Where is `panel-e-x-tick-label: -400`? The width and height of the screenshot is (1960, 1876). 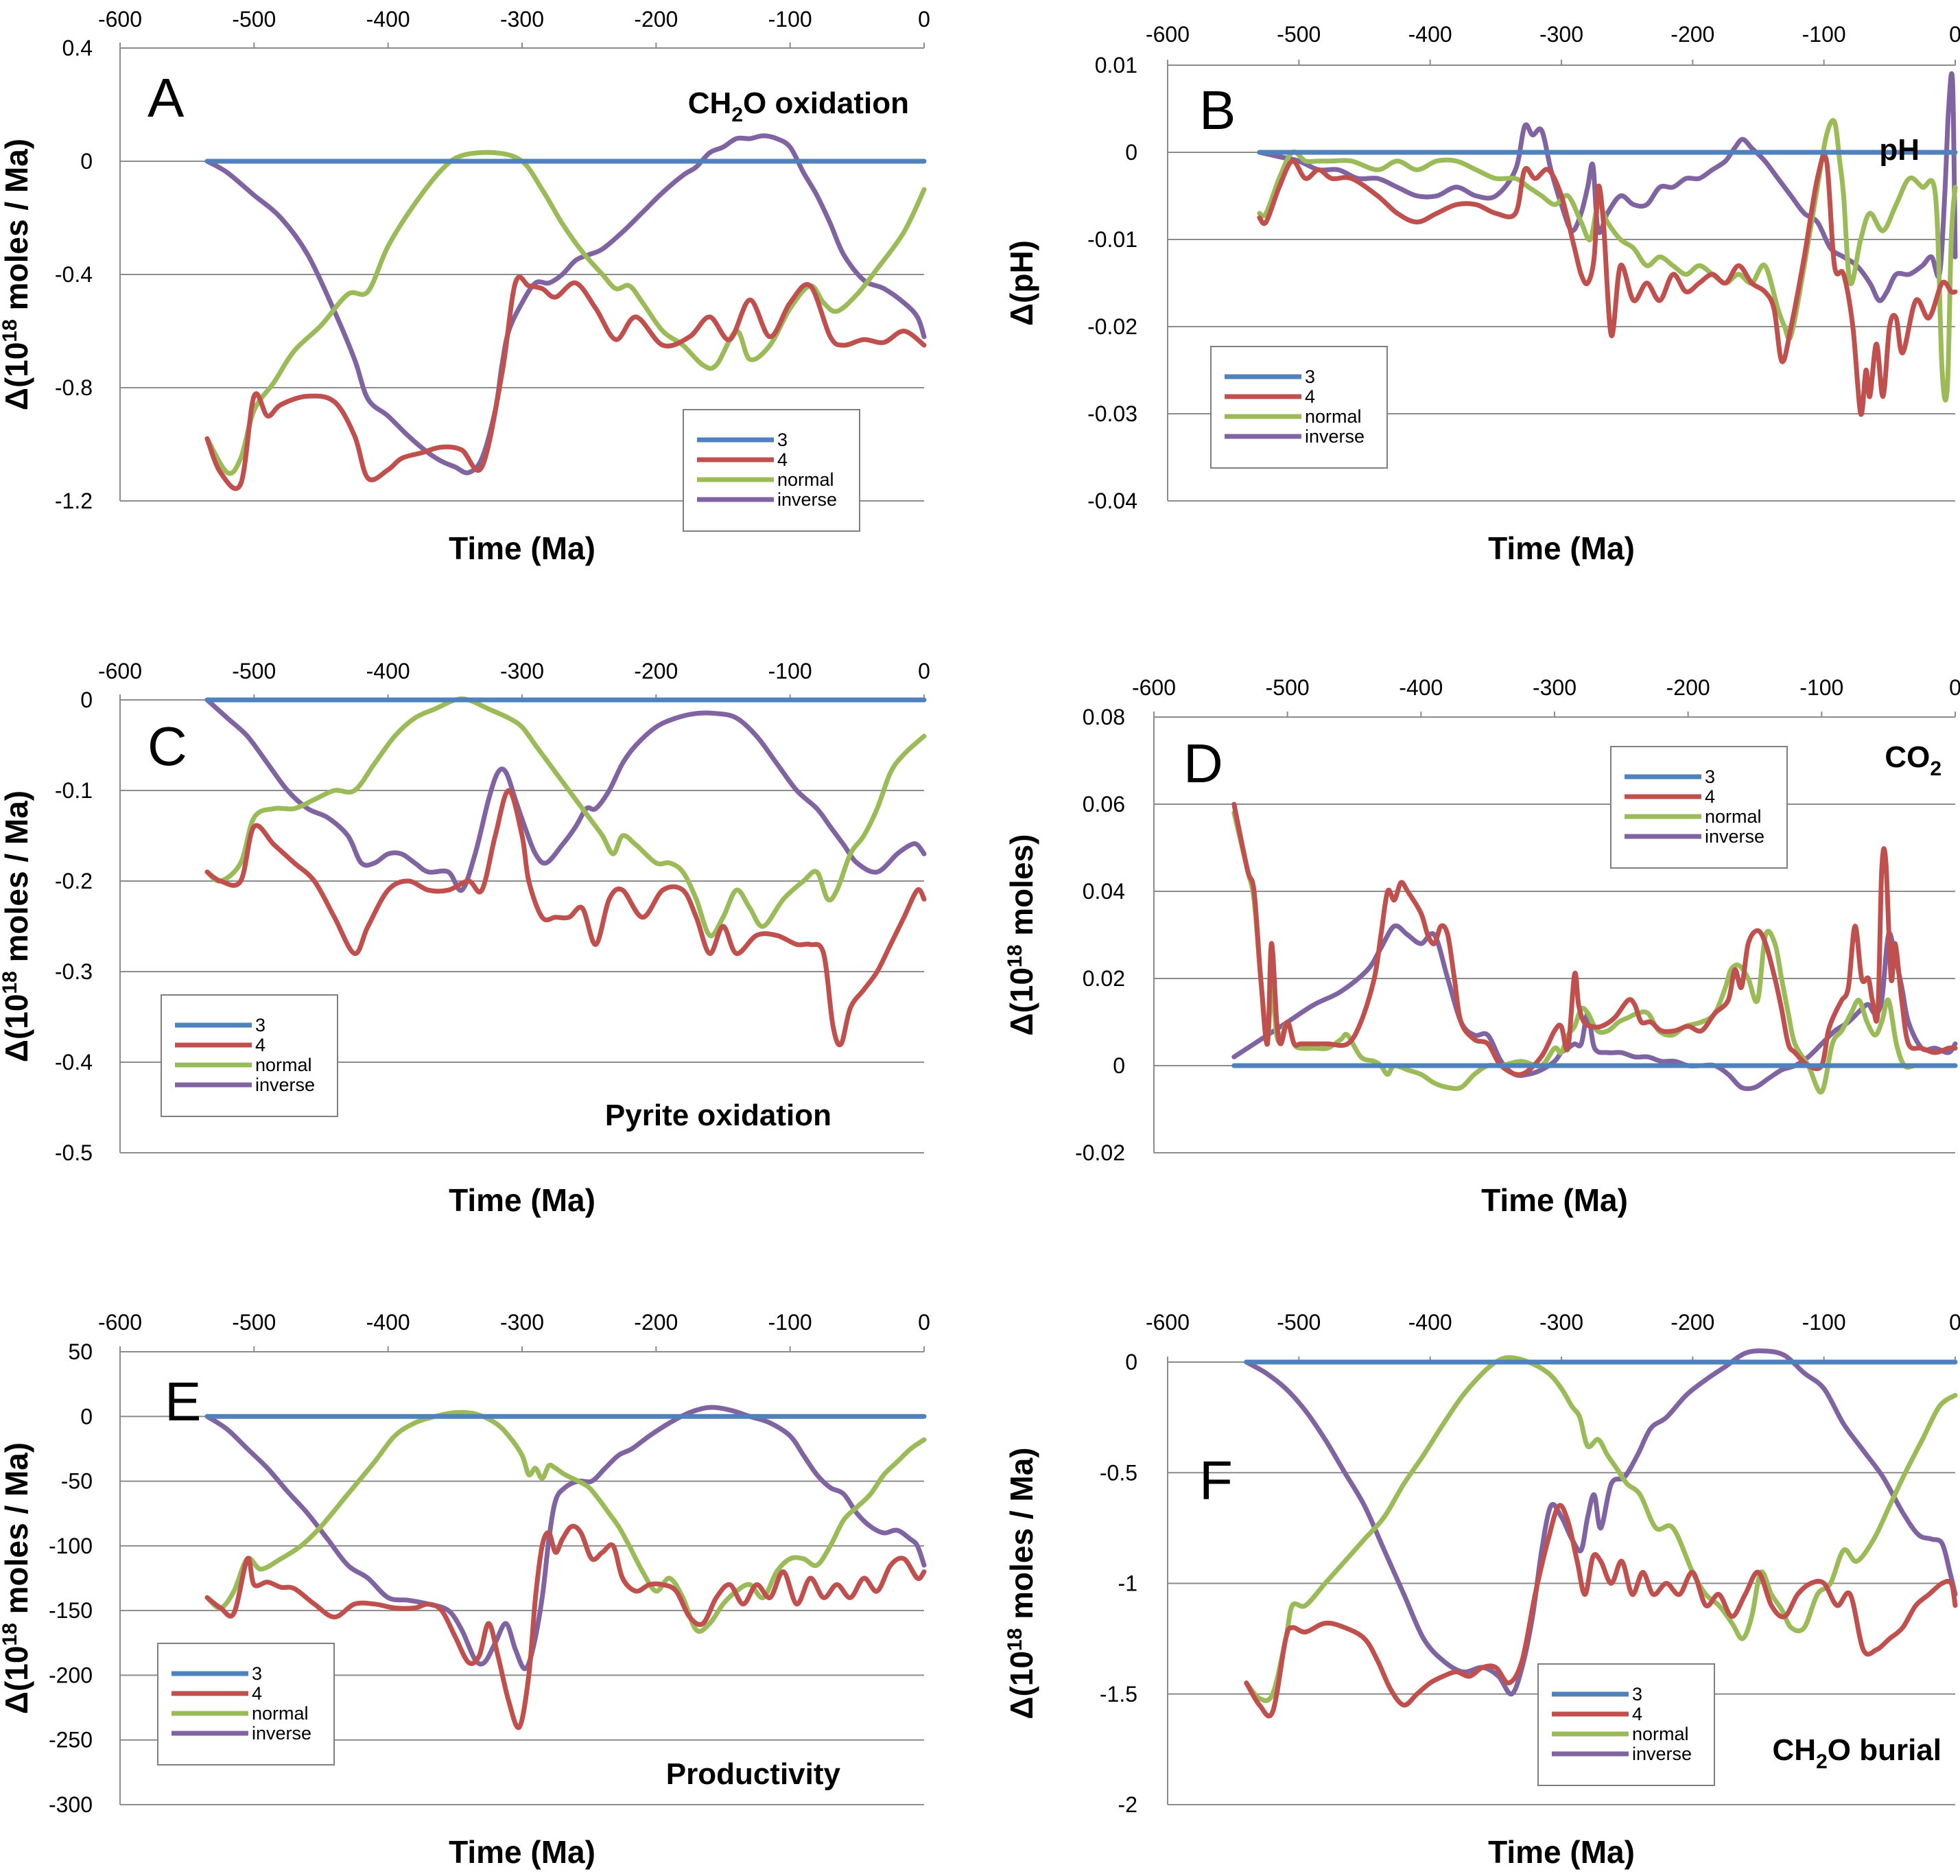 panel-e-x-tick-label: -400 is located at coordinates (388, 1322).